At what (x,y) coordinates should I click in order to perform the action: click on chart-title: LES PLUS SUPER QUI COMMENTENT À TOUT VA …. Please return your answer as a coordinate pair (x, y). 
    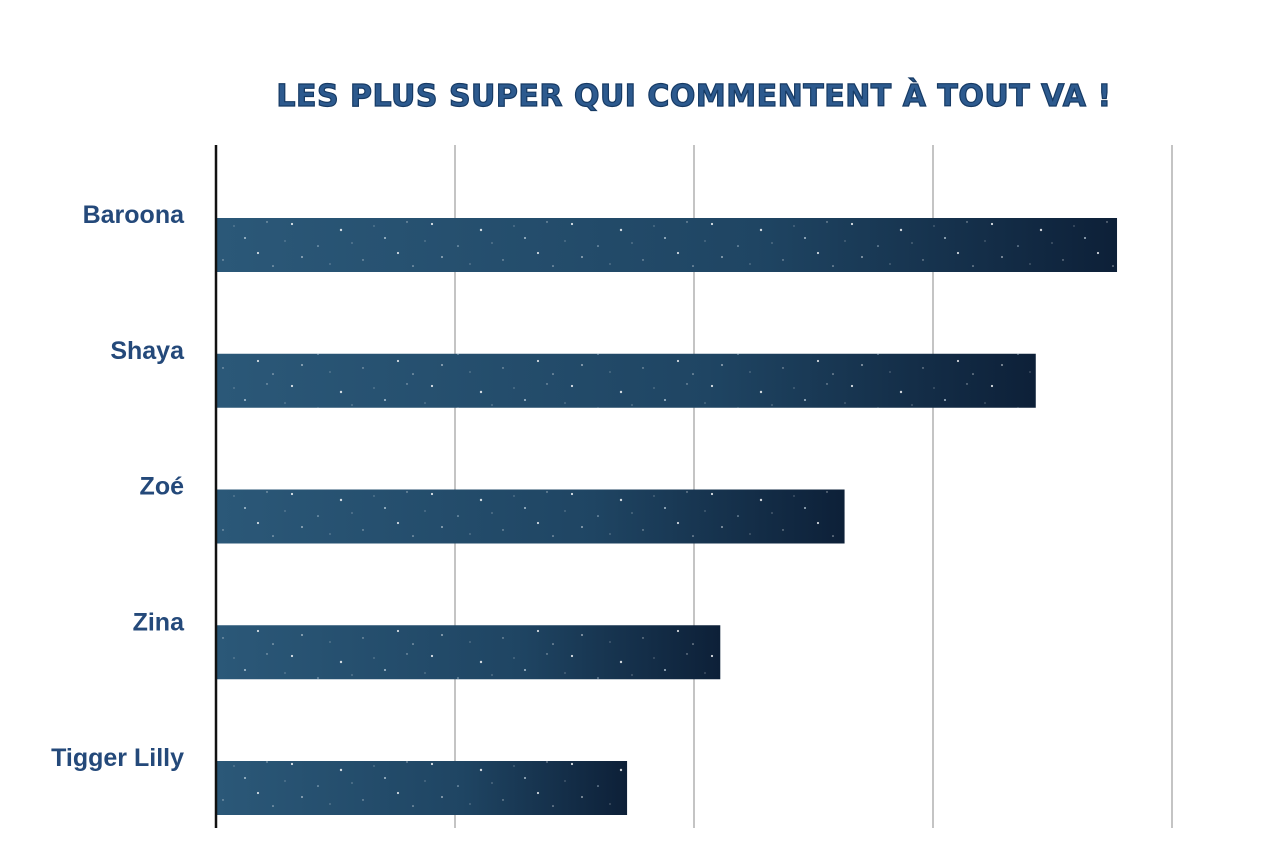
    Looking at the image, I should click on (693, 96).